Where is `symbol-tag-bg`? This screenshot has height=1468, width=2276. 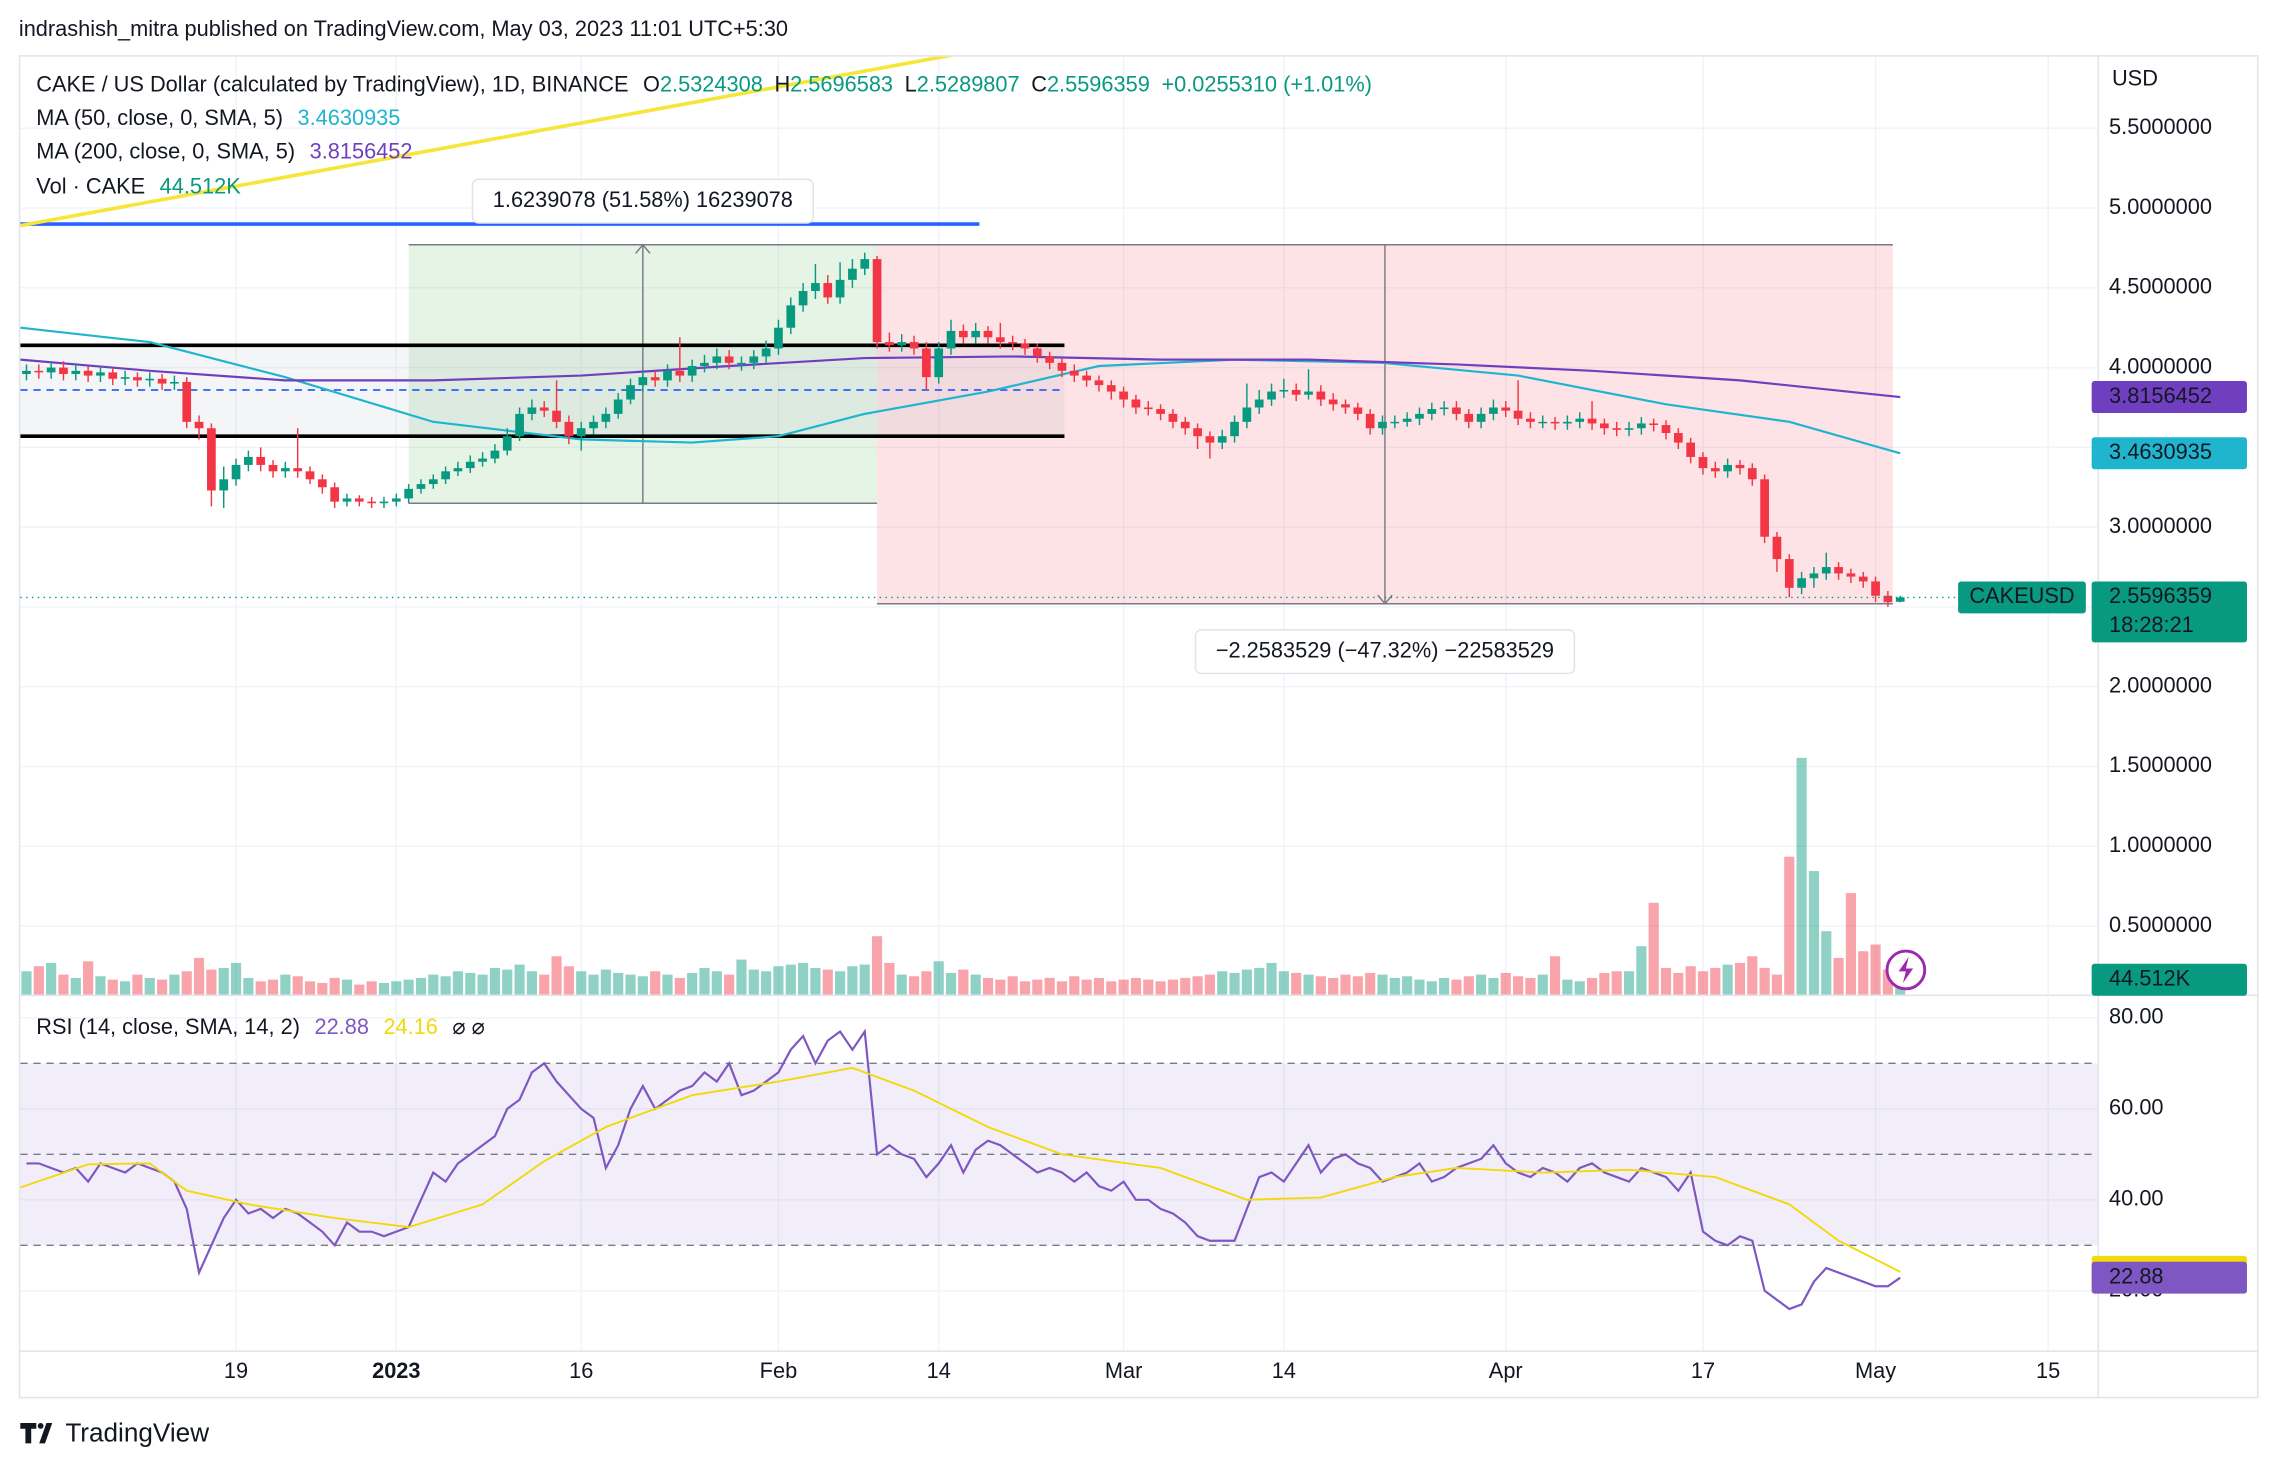 symbol-tag-bg is located at coordinates (2022, 597).